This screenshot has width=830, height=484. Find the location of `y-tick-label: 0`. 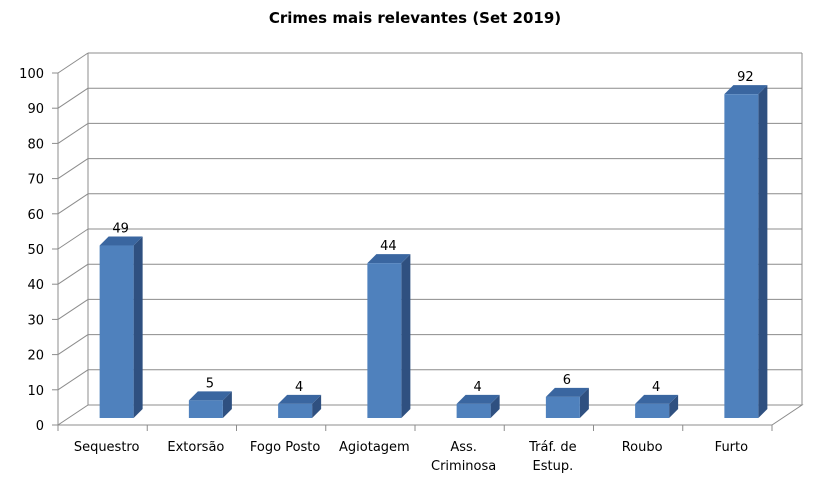

y-tick-label: 0 is located at coordinates (40, 426).